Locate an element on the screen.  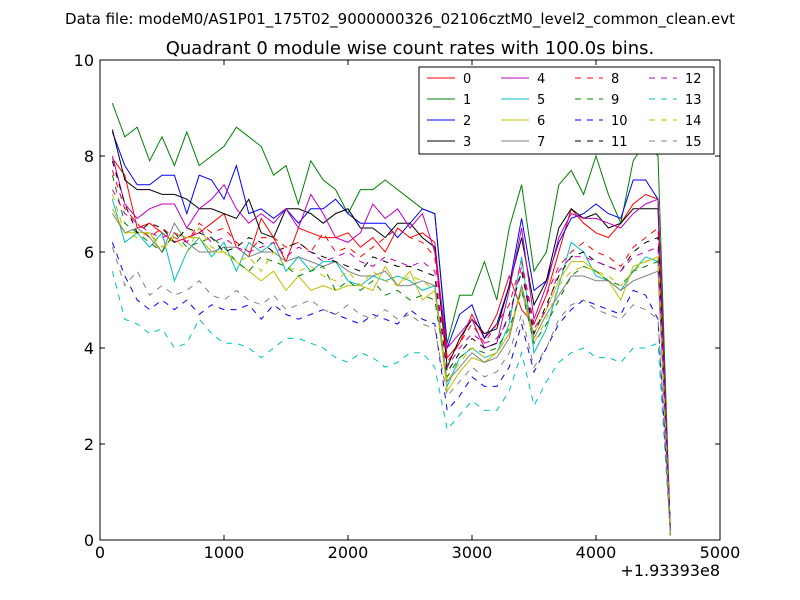
legend-label-2: 2 is located at coordinates (467, 121).